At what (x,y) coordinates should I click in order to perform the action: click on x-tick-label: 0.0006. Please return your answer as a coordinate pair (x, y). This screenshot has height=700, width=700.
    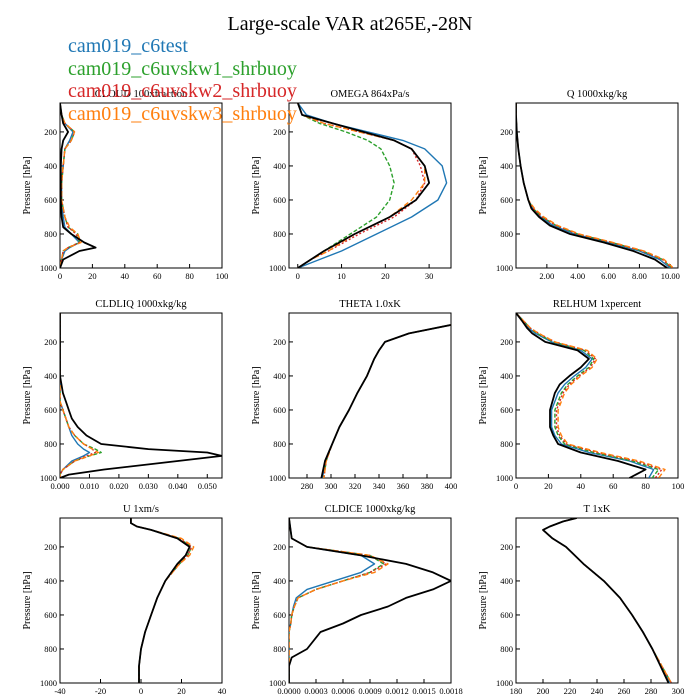
    Looking at the image, I should click on (342, 691).